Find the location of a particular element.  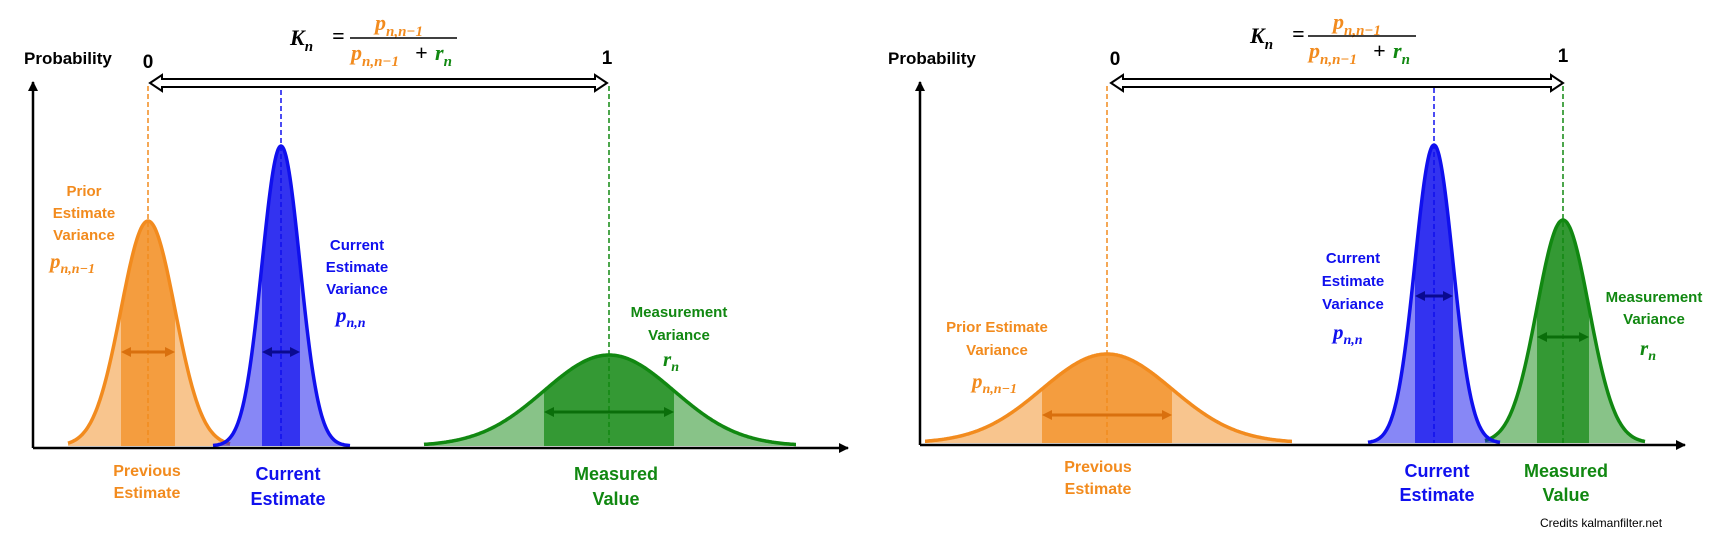

svg-text: Prior is located at coordinates (83, 191).